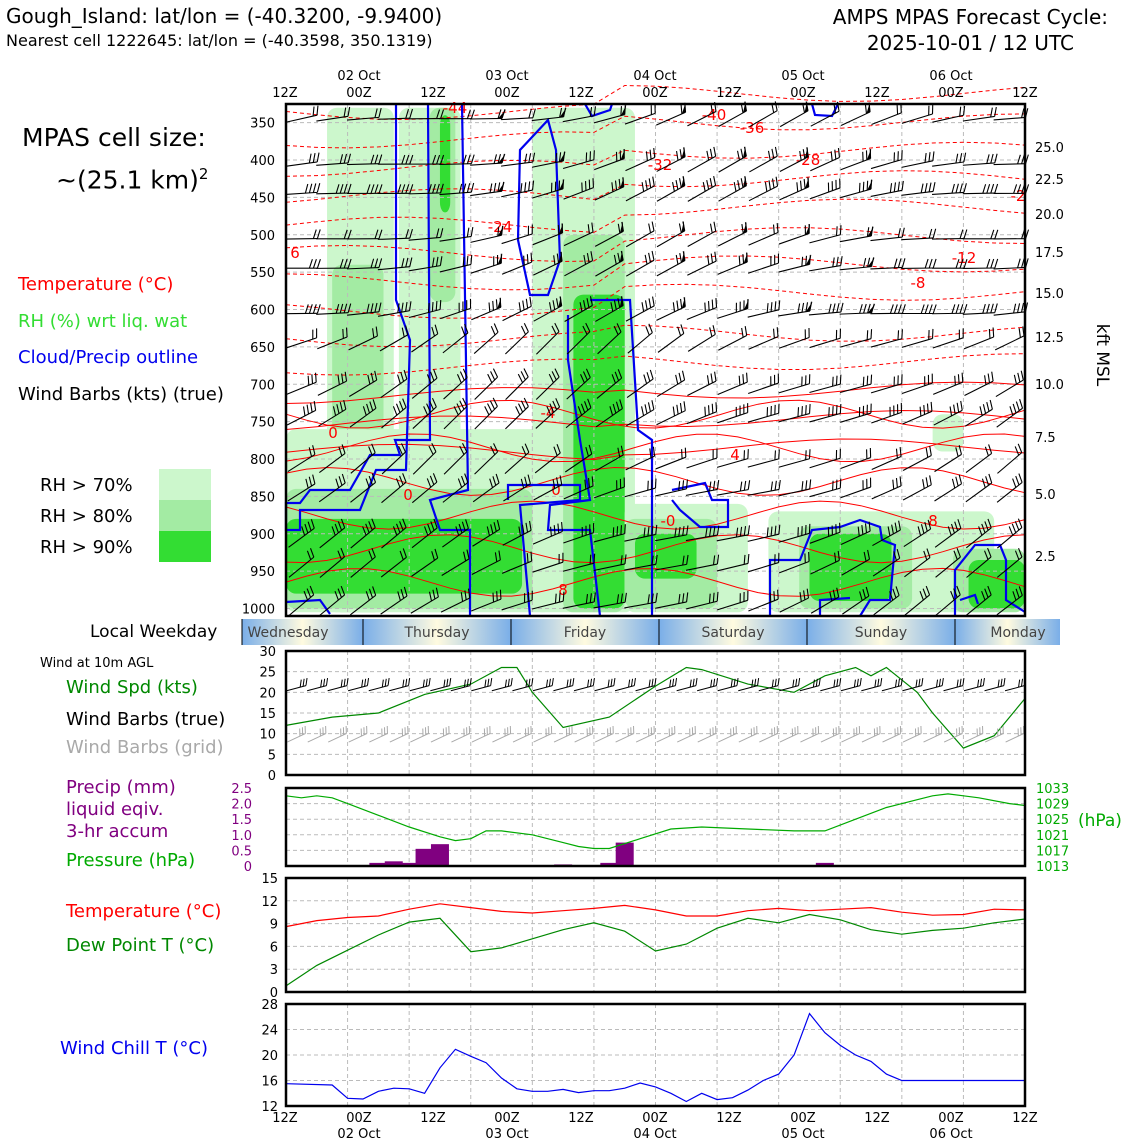  What do you see at coordinates (749, 685) in the screenshot?
I see `surface-wind-barb` at bounding box center [749, 685].